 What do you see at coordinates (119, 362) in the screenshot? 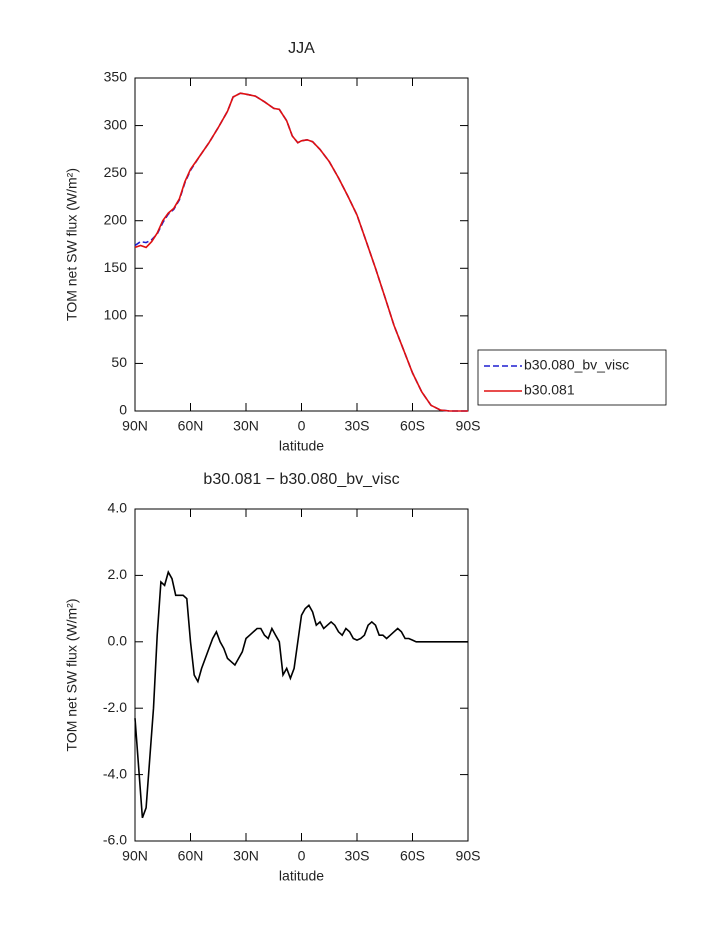
I see `y-tick-label: 50` at bounding box center [119, 362].